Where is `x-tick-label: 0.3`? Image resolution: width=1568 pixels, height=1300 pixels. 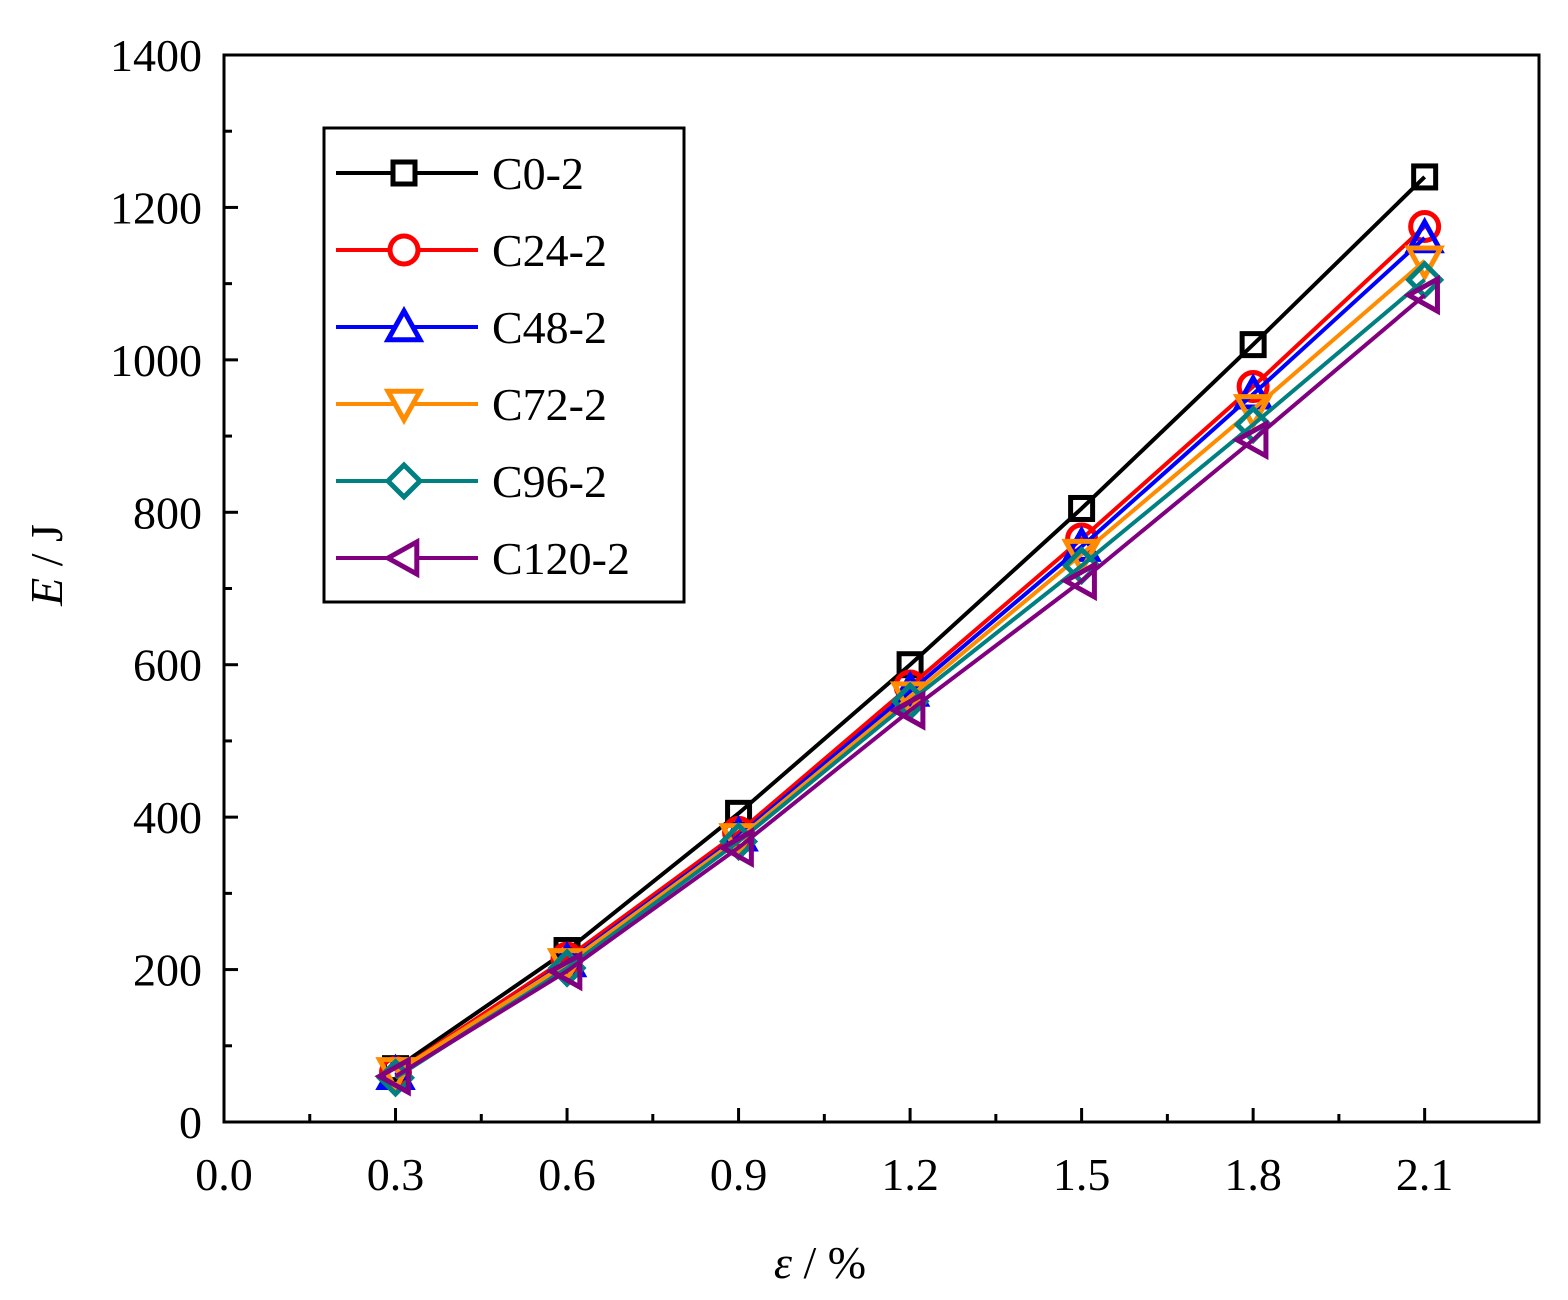 x-tick-label: 0.3 is located at coordinates (396, 1174).